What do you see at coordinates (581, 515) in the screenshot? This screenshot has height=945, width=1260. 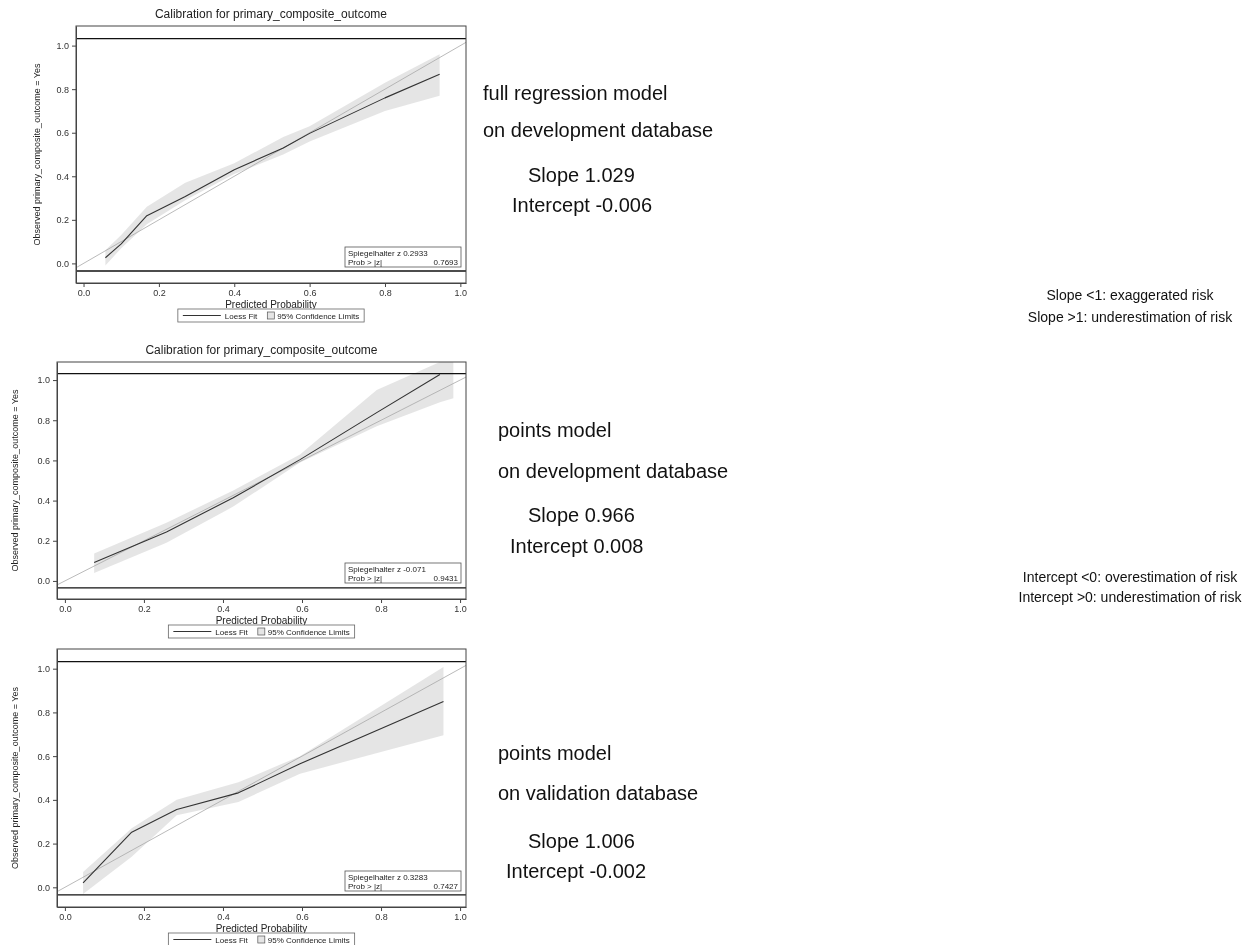 I see `text: Slope 0.966` at bounding box center [581, 515].